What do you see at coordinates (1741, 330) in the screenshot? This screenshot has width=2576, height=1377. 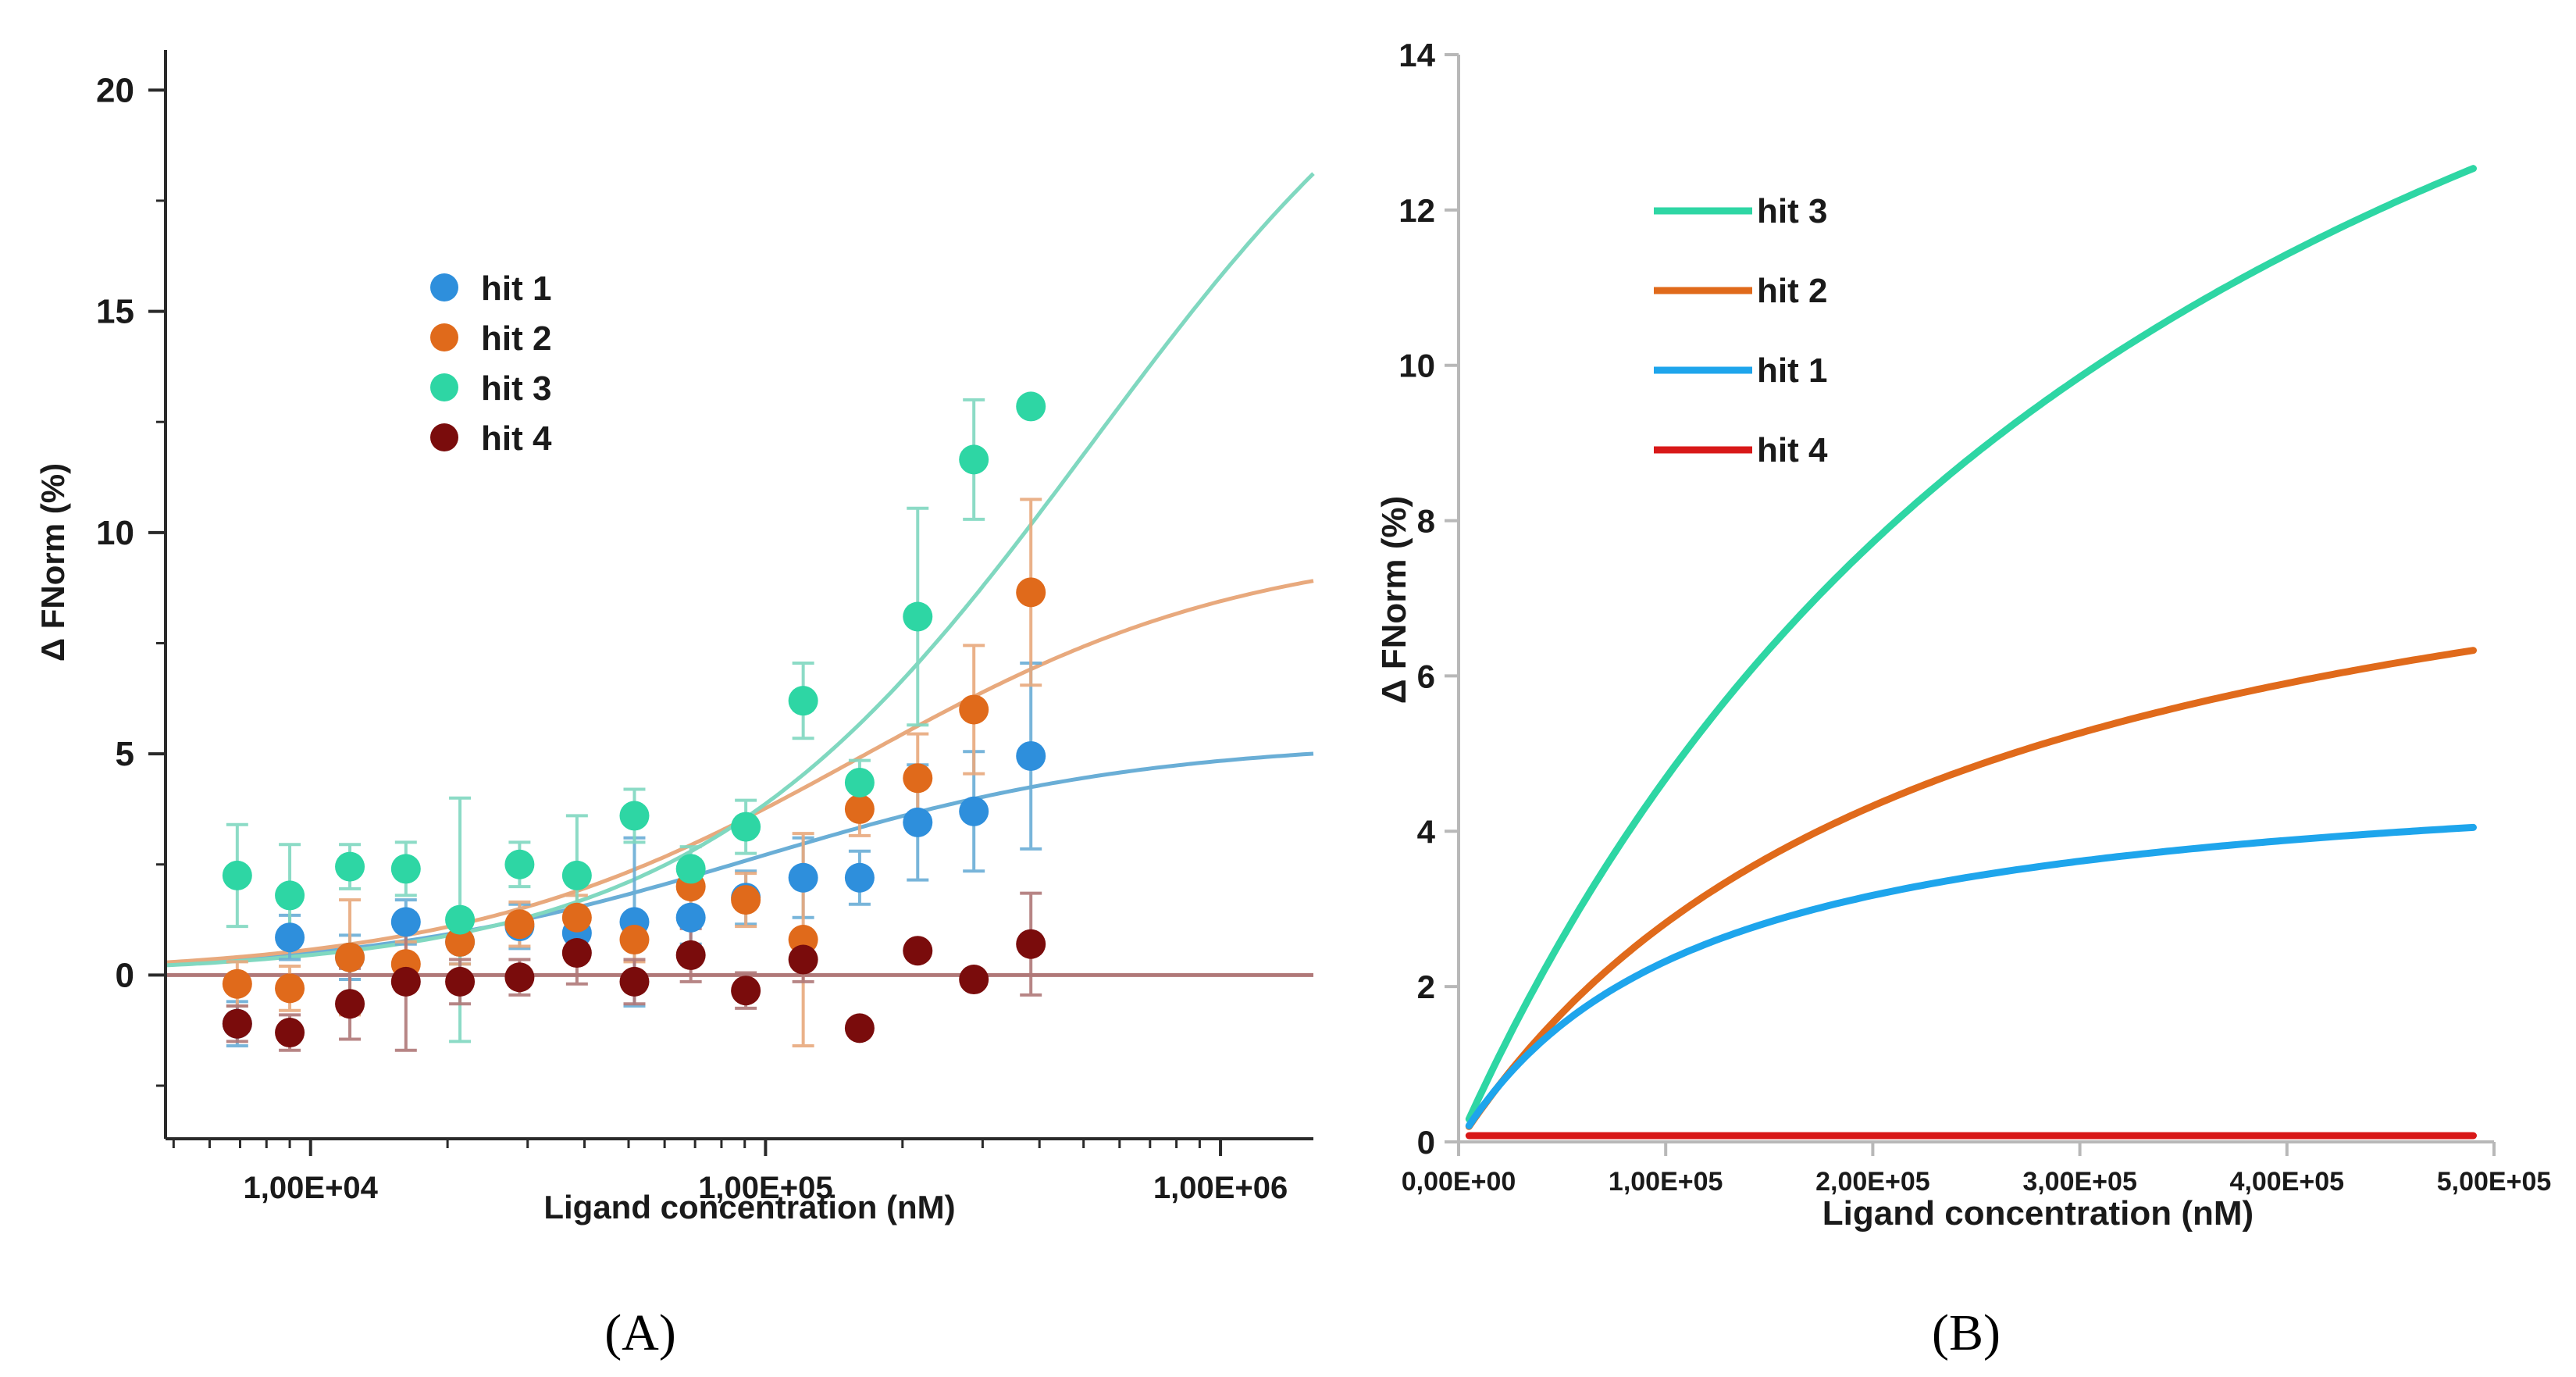 I see `panel-b-legend: hit 3 hit 2 hit 1 hit 4` at bounding box center [1741, 330].